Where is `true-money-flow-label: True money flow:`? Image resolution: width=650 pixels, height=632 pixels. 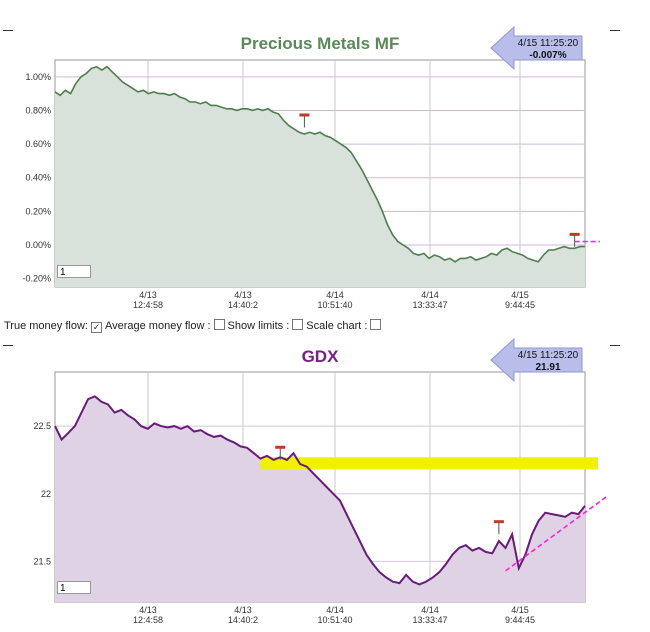
true-money-flow-label: True money flow: is located at coordinates (46, 326).